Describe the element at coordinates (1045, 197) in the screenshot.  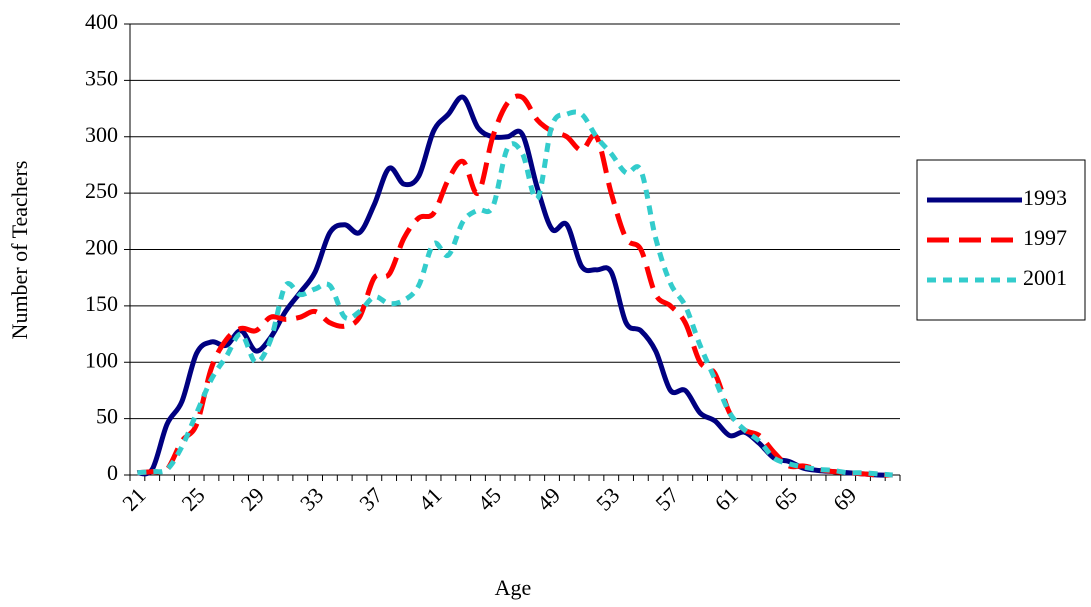
I see `legend-label: 1993` at that location.